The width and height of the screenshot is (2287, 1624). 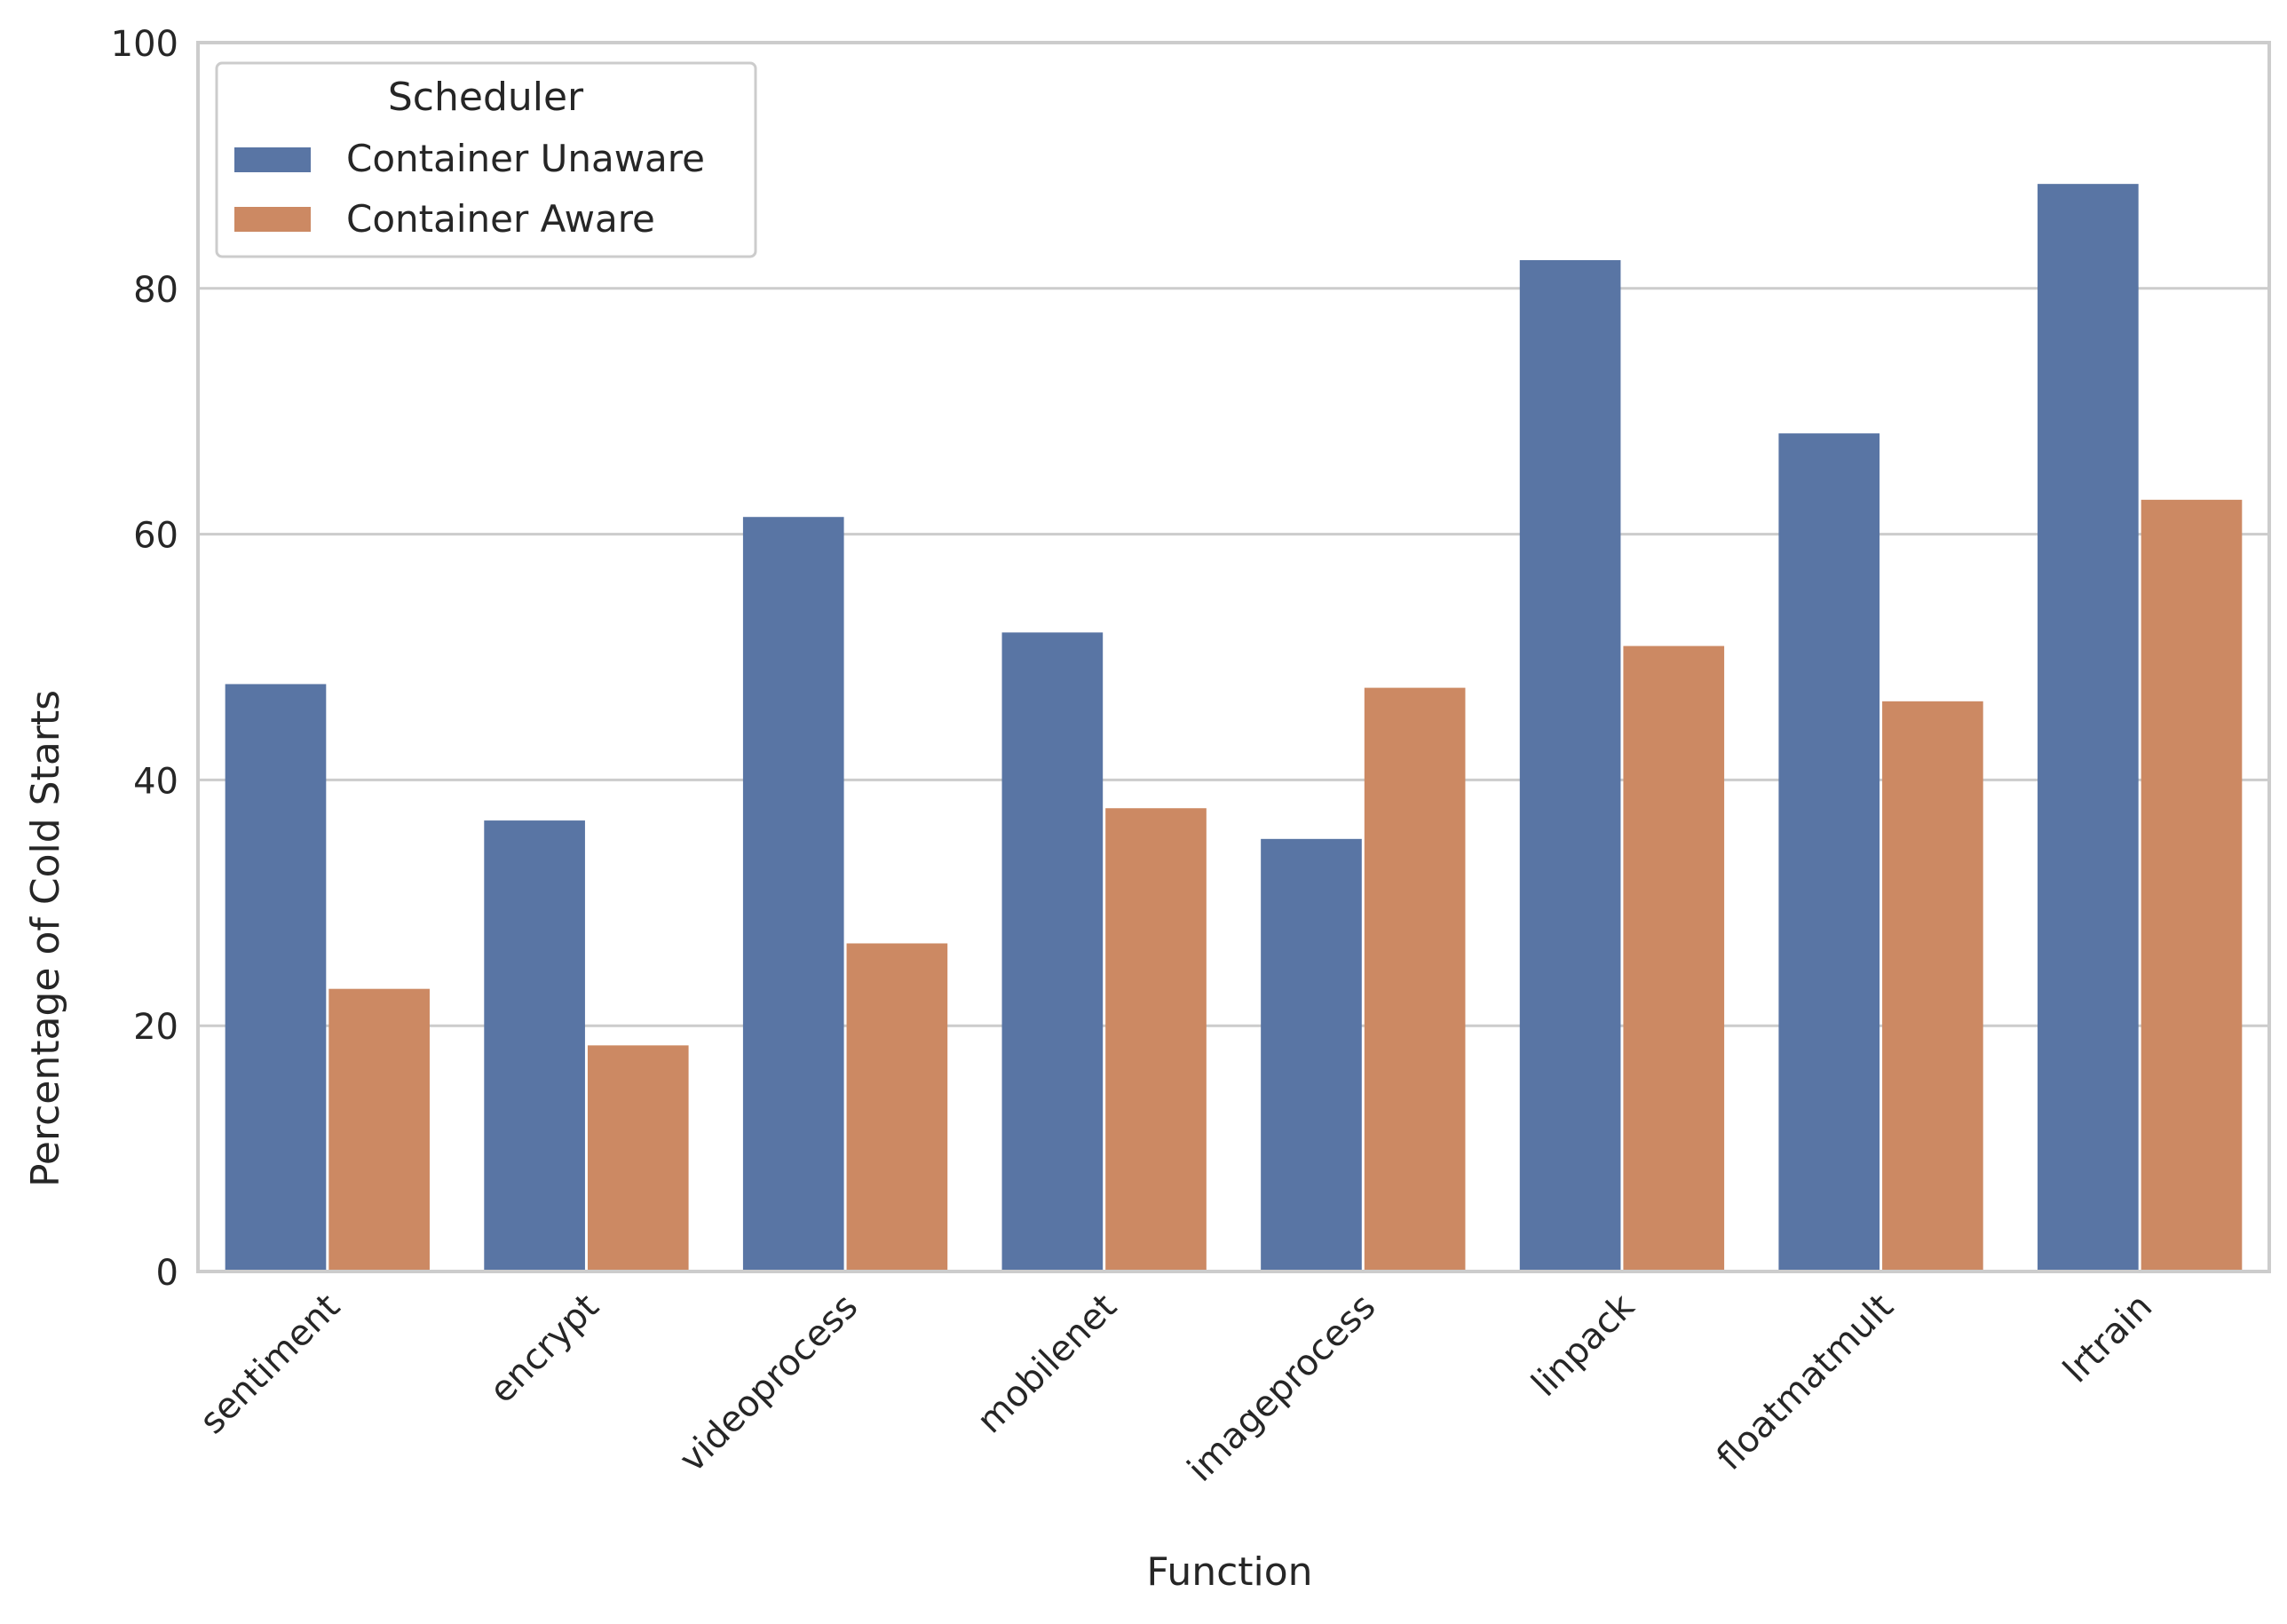 What do you see at coordinates (1229, 1572) in the screenshot?
I see `x-axis-label: Function` at bounding box center [1229, 1572].